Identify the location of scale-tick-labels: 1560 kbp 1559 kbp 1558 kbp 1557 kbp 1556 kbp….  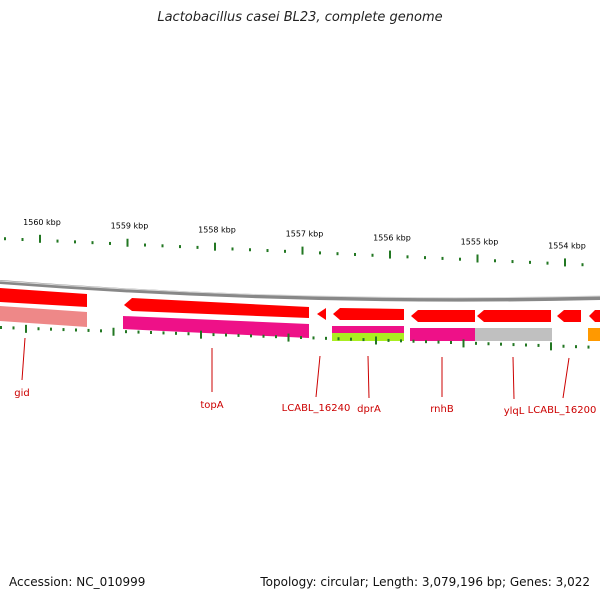
(304, 234).